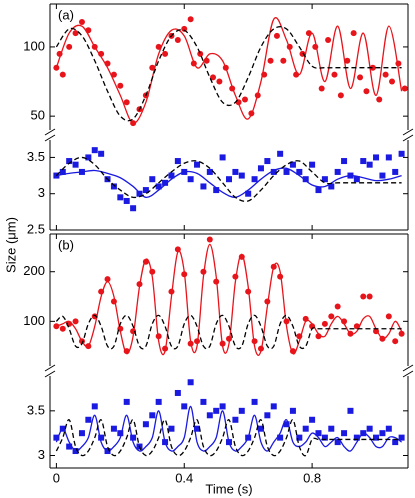  What do you see at coordinates (66, 14) in the screenshot?
I see `panel-label: (a)` at bounding box center [66, 14].